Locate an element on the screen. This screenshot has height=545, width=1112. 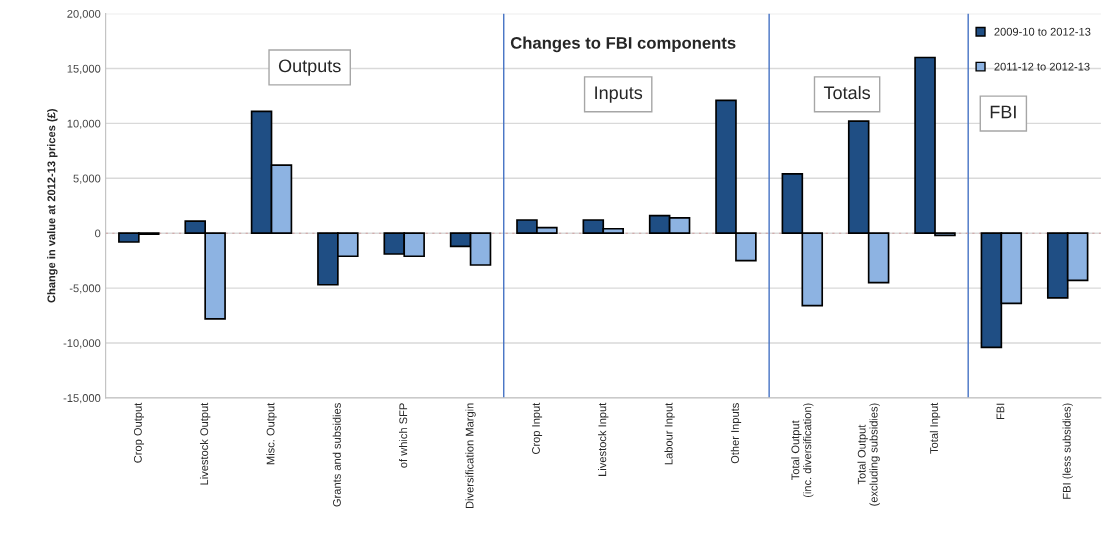
y-tick-label: 5,000 is located at coordinates (87, 179).